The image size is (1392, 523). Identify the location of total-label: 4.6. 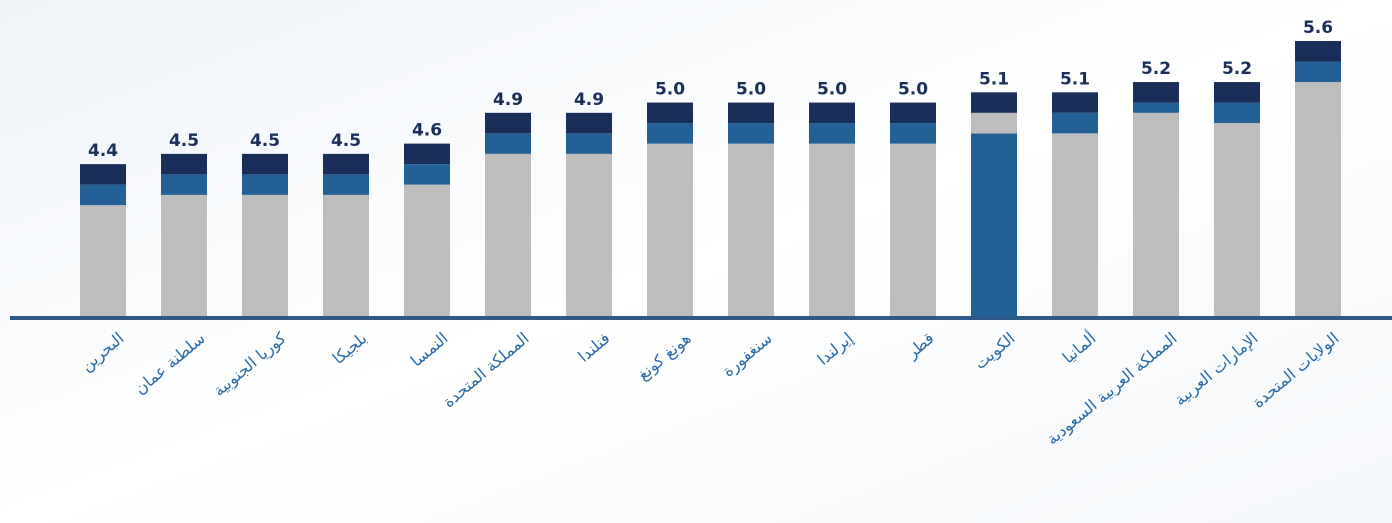
(427, 131).